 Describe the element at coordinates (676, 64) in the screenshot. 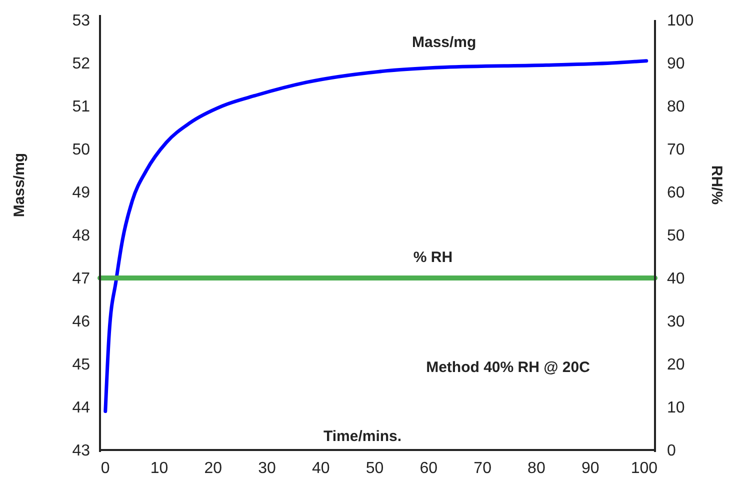

I see `y2-tick-label: 90` at that location.